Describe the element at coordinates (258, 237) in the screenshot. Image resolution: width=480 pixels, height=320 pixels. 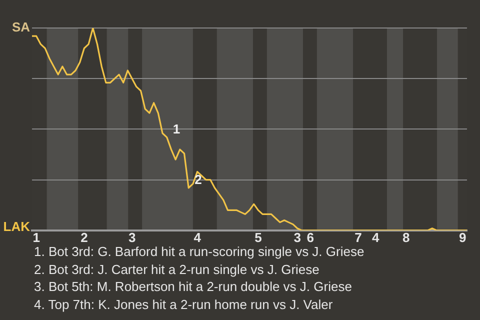
I see `x-tick-label: 5` at that location.